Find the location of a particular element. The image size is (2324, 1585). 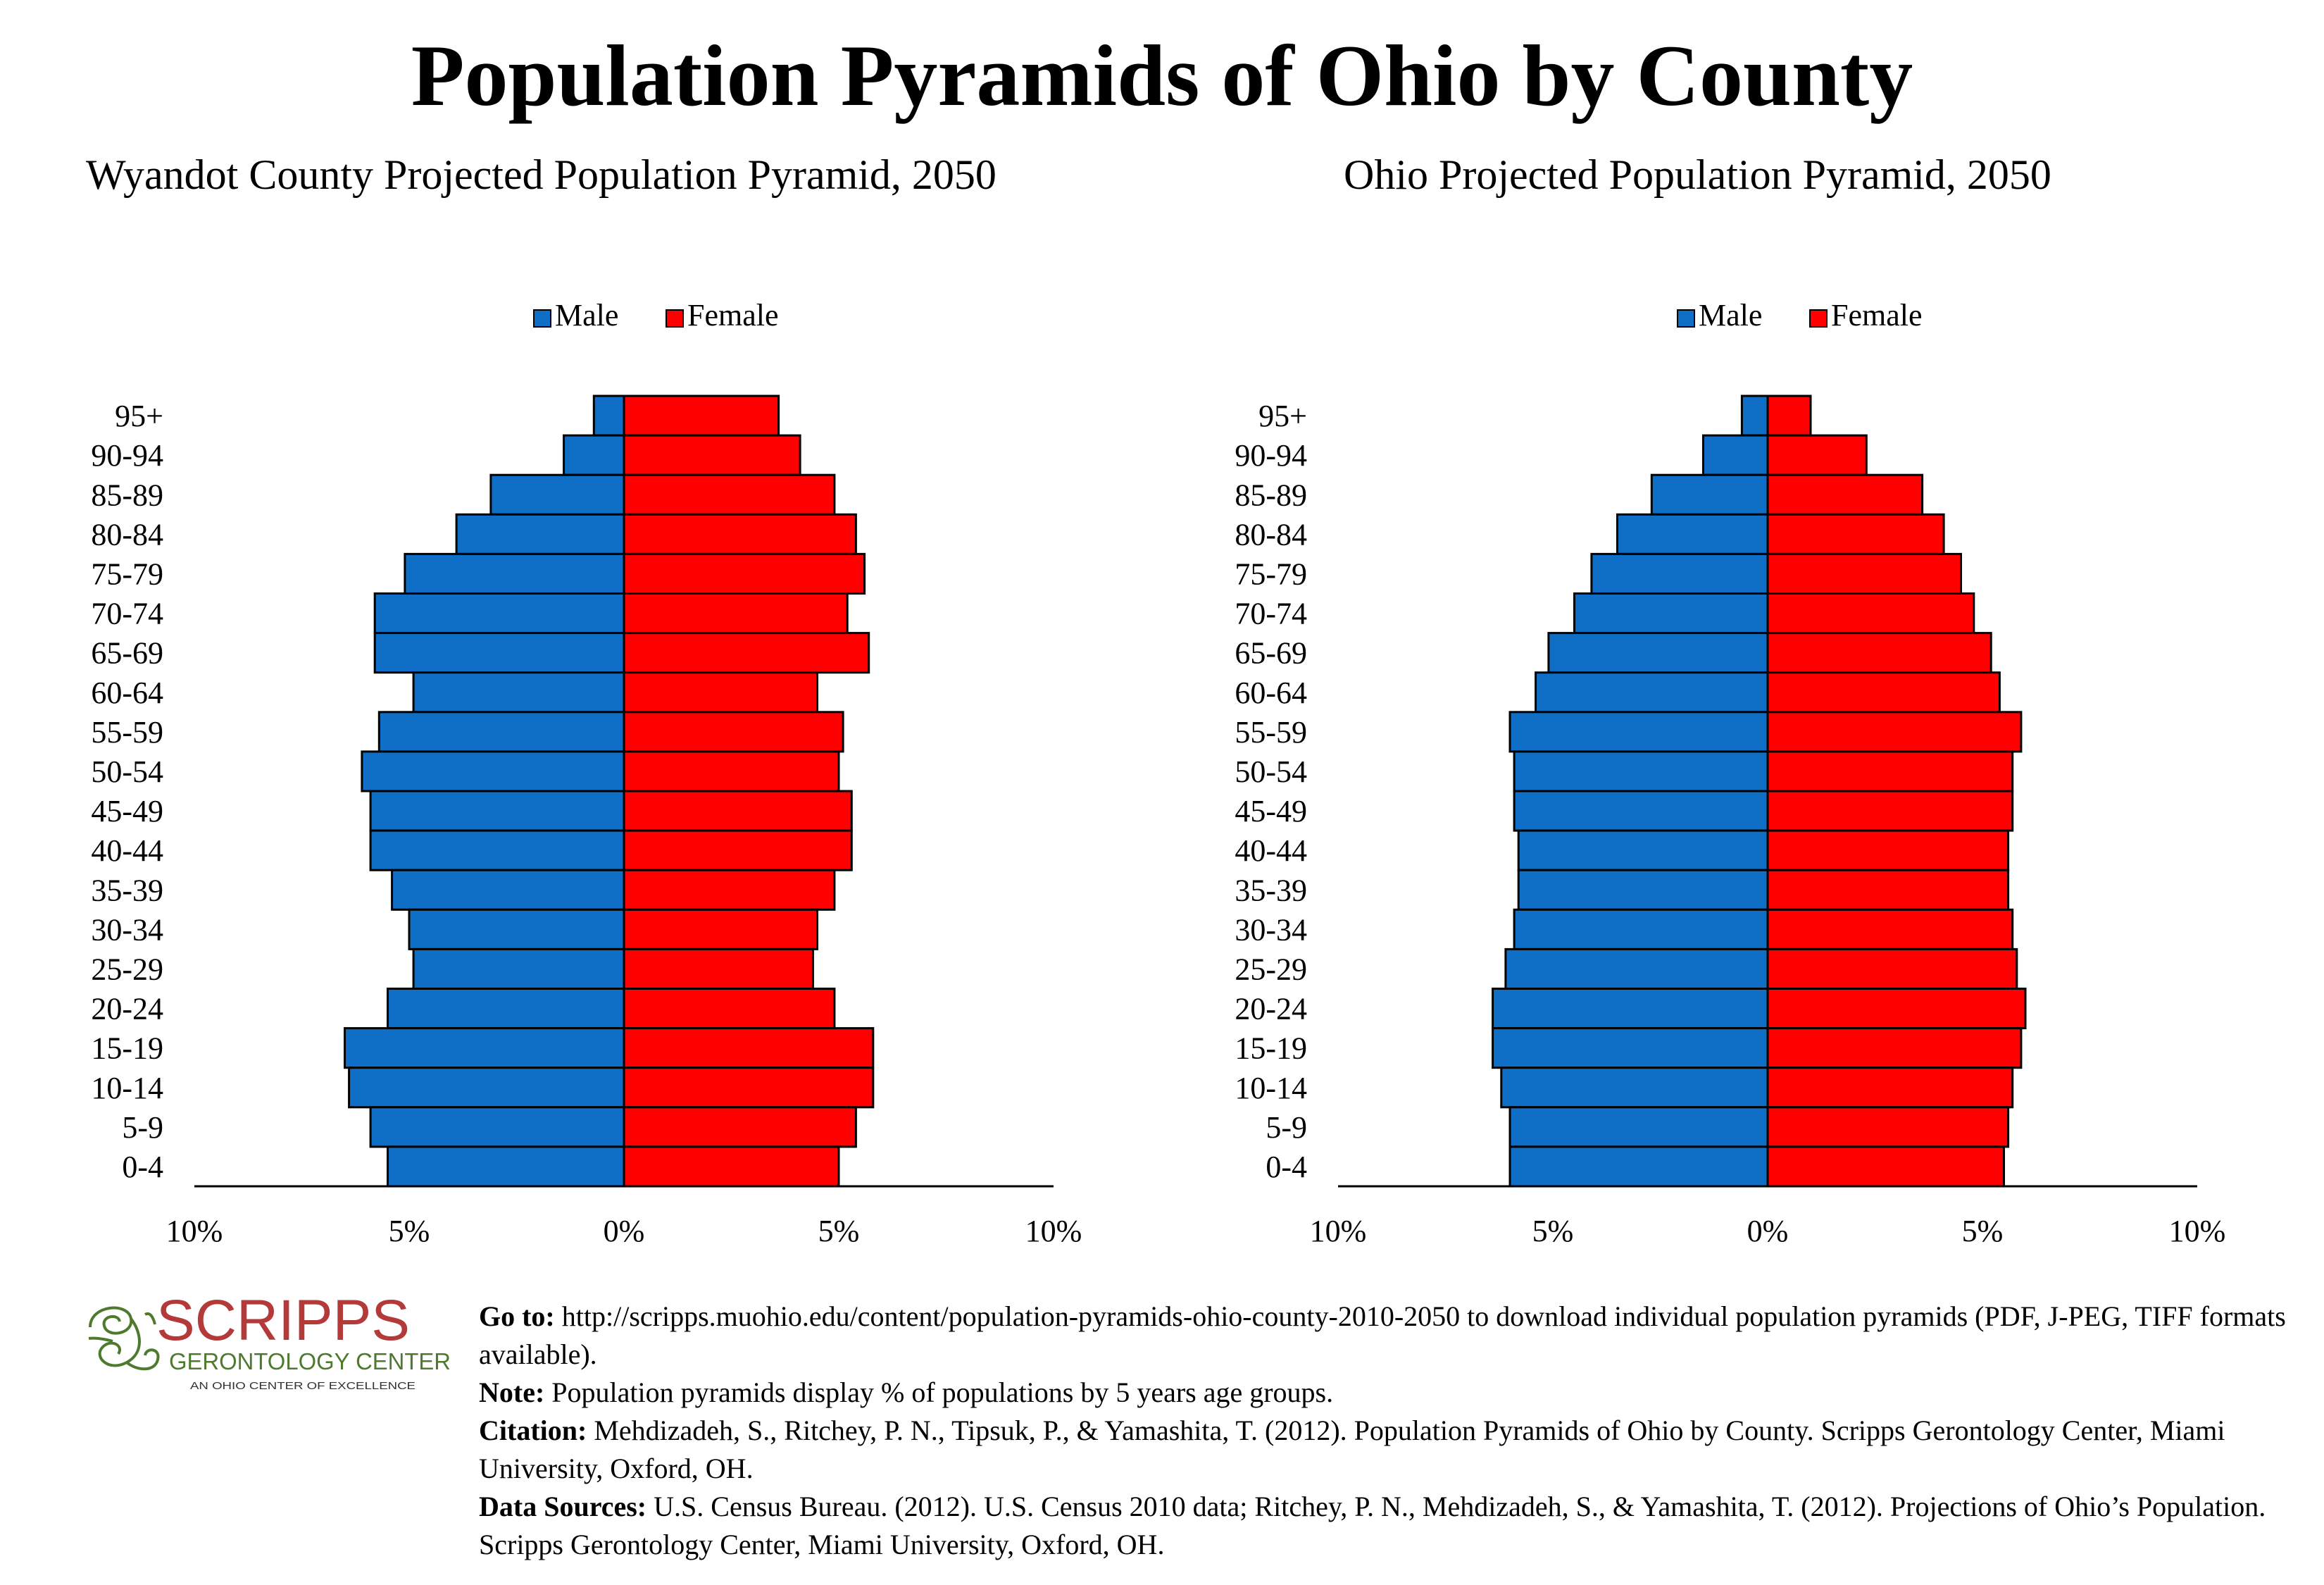

age-label: 95+ is located at coordinates (1282, 416).